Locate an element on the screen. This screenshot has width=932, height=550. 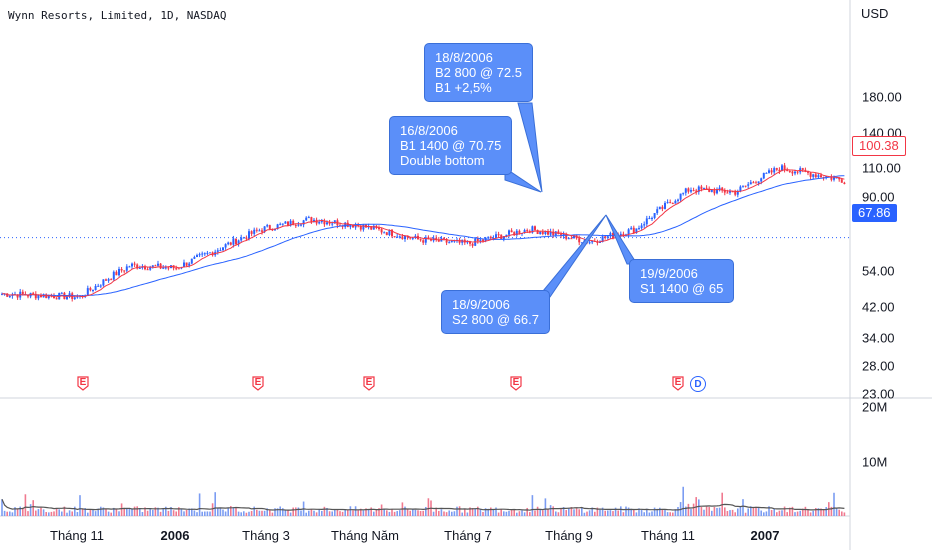
time-tick-label: Tháng Năm is located at coordinates (365, 535).